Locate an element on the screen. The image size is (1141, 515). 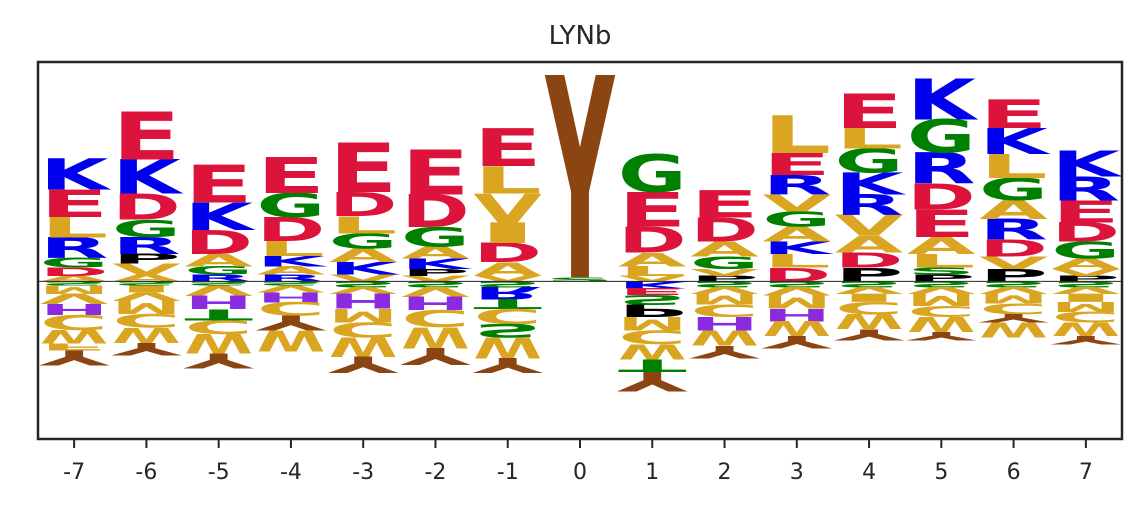
x-axis: -7 -6 -5 -4 -3 -2 -1 0 1 2 3 4 5 6 7 is located at coordinates (578, 462).